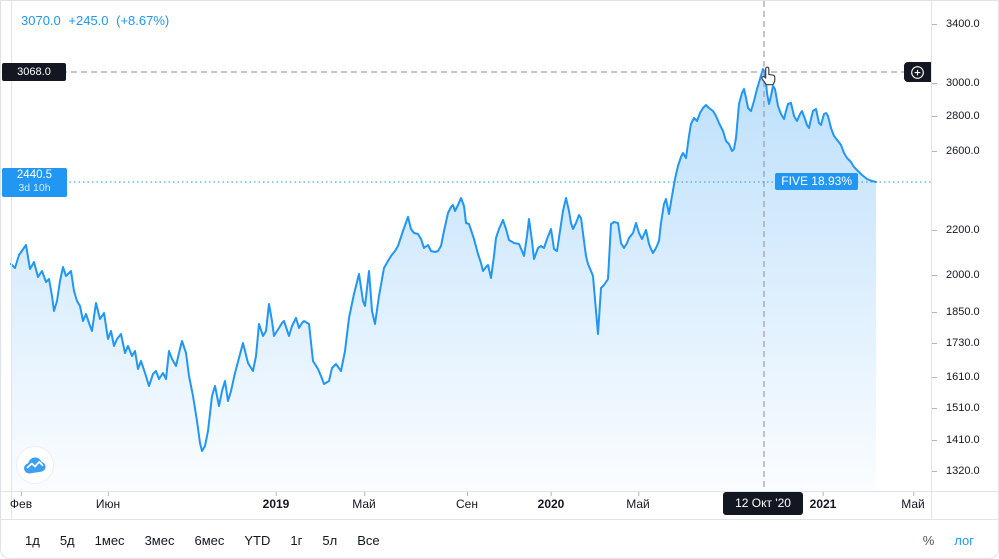 The height and width of the screenshot is (559, 999). Describe the element at coordinates (965, 116) in the screenshot. I see `price-tick-label: 2800.0` at that location.